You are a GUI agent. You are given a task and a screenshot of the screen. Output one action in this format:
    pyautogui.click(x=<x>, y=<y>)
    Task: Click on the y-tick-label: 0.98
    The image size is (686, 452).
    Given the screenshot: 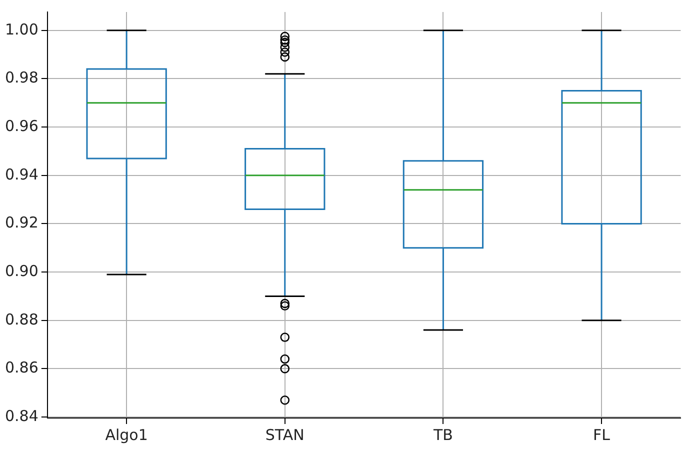 What is the action you would take?
    pyautogui.click(x=21, y=77)
    